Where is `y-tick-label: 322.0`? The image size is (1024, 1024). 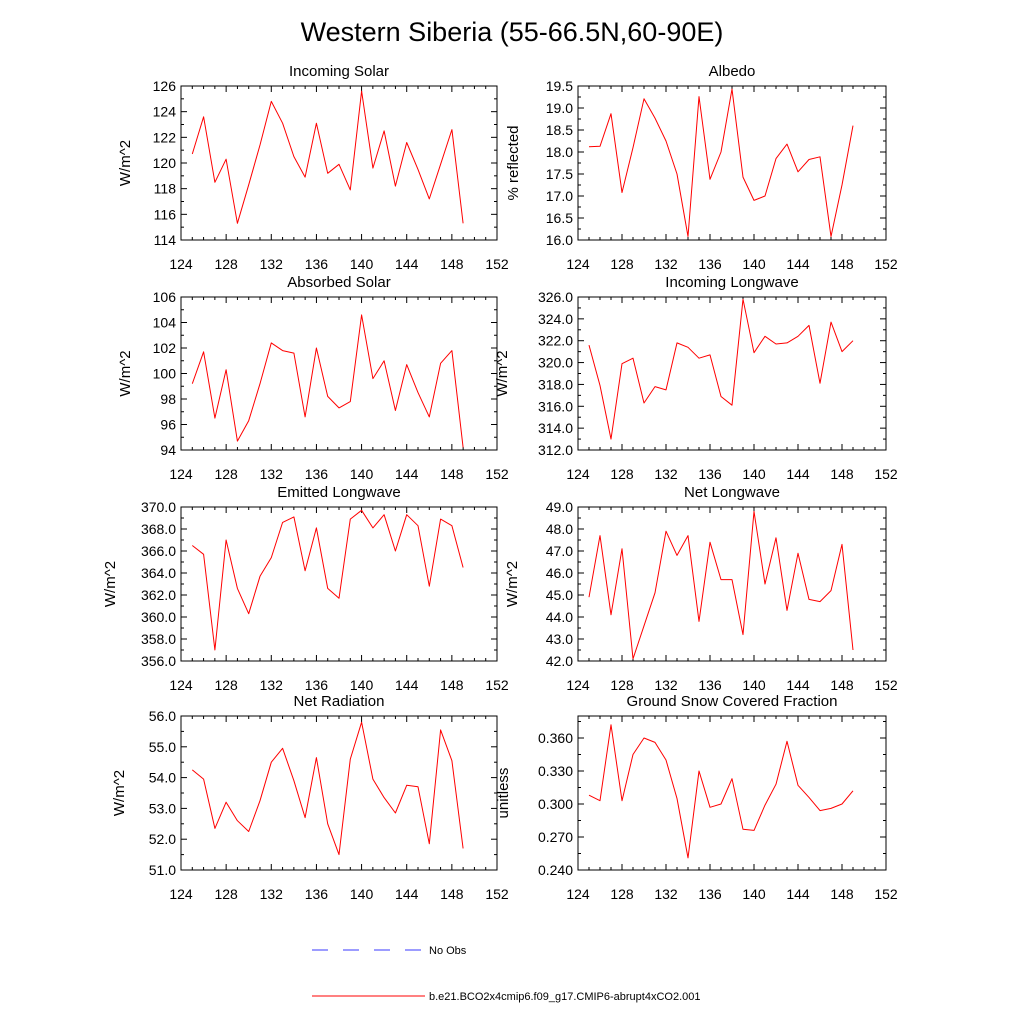
y-tick-label: 322.0 is located at coordinates (555, 341).